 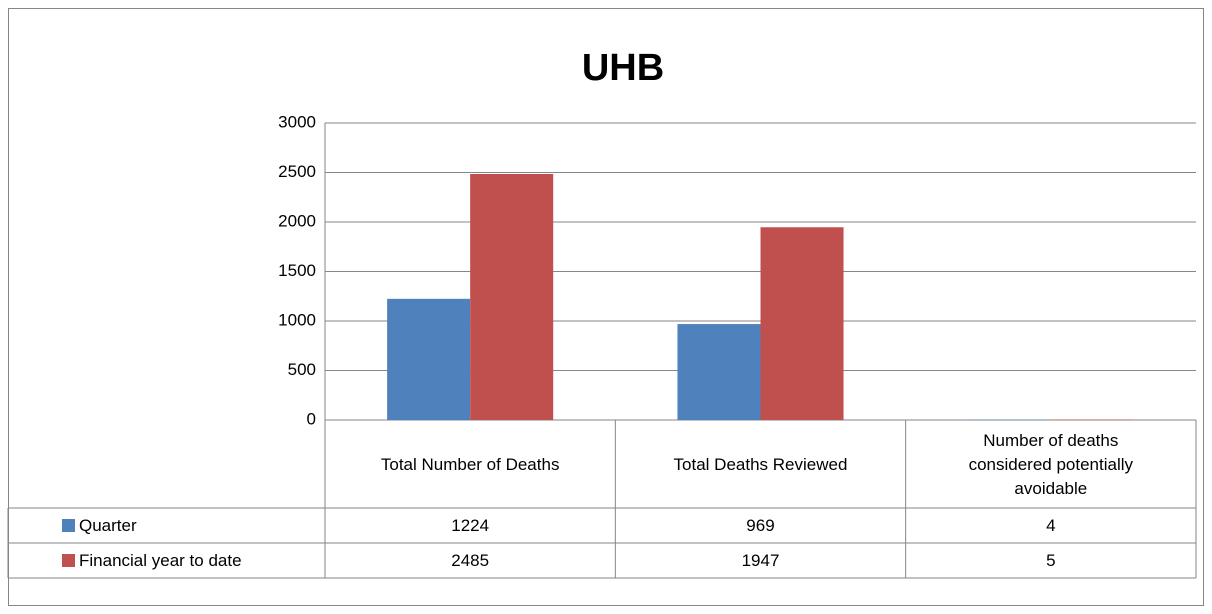 What do you see at coordinates (108, 525) in the screenshot?
I see `legend-label: Quarter` at bounding box center [108, 525].